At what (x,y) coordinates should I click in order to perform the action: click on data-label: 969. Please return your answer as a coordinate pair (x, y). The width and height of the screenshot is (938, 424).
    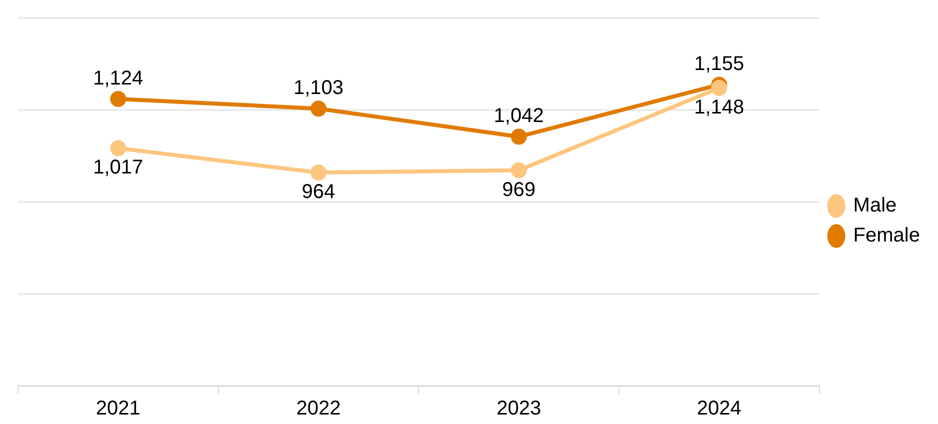
    Looking at the image, I should click on (519, 189).